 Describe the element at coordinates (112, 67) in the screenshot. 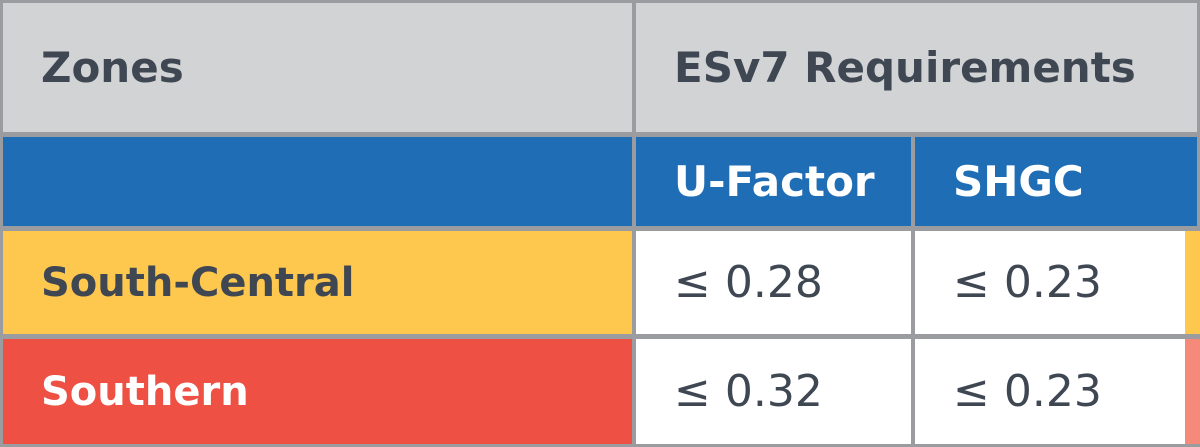

I see `header-zones-label: Zones` at that location.